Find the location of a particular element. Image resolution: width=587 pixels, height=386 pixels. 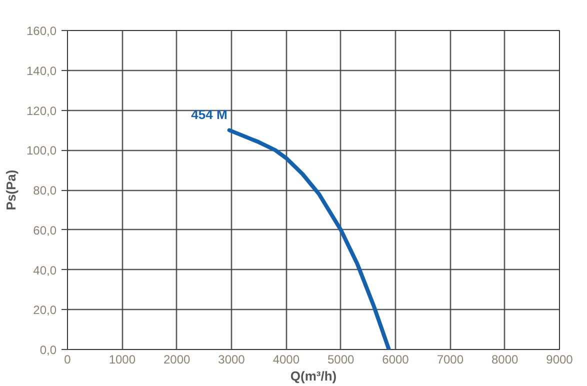

x-tick-label: 9000 is located at coordinates (560, 359).